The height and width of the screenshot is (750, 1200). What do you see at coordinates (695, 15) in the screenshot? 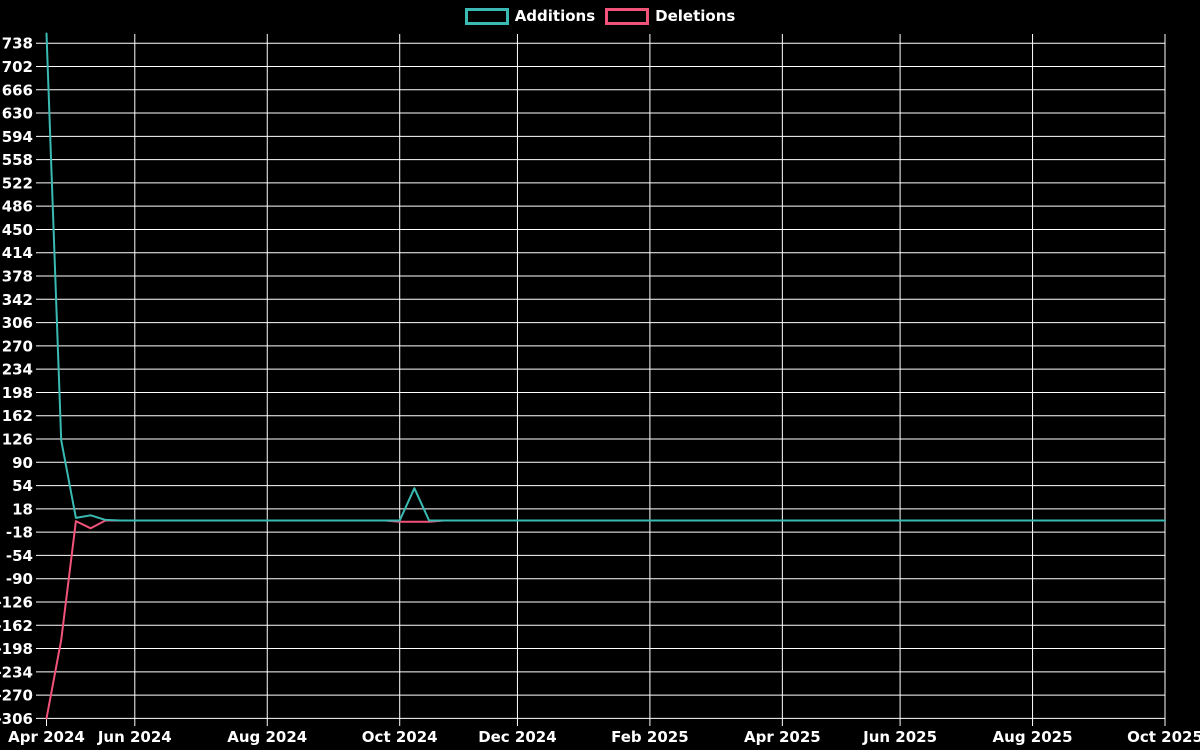
I see `legend-label-deletions: Deletions` at bounding box center [695, 15].